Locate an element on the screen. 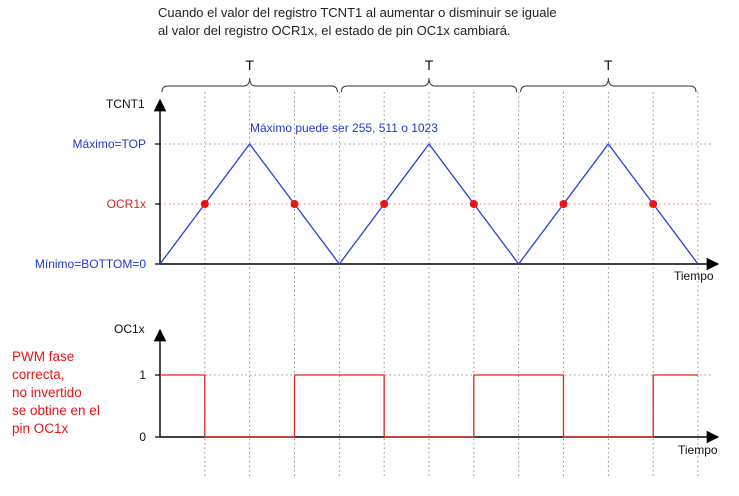 The image size is (739, 496). oc1x-axis-label: OC1x is located at coordinates (129, 329).